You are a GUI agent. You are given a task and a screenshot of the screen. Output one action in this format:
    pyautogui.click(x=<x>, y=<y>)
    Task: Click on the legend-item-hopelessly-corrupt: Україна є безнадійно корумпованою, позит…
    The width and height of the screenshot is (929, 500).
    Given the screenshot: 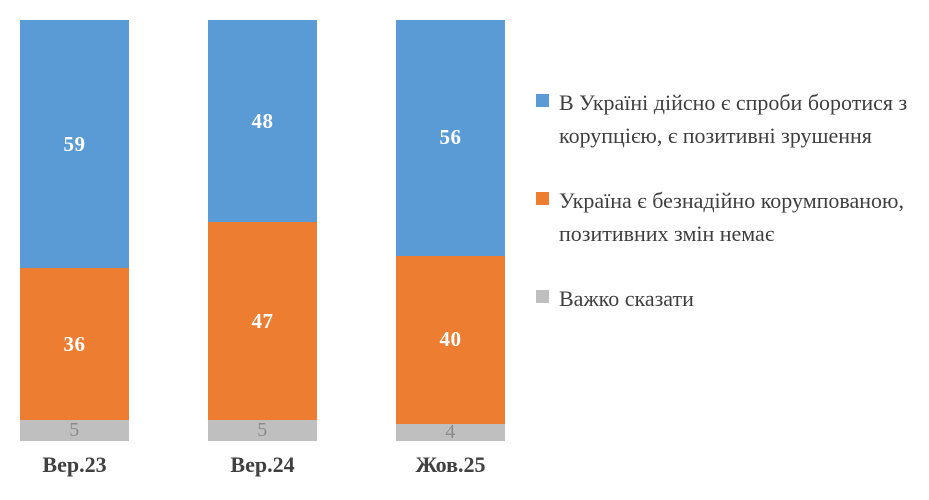 What is the action you would take?
    pyautogui.click(x=731, y=217)
    